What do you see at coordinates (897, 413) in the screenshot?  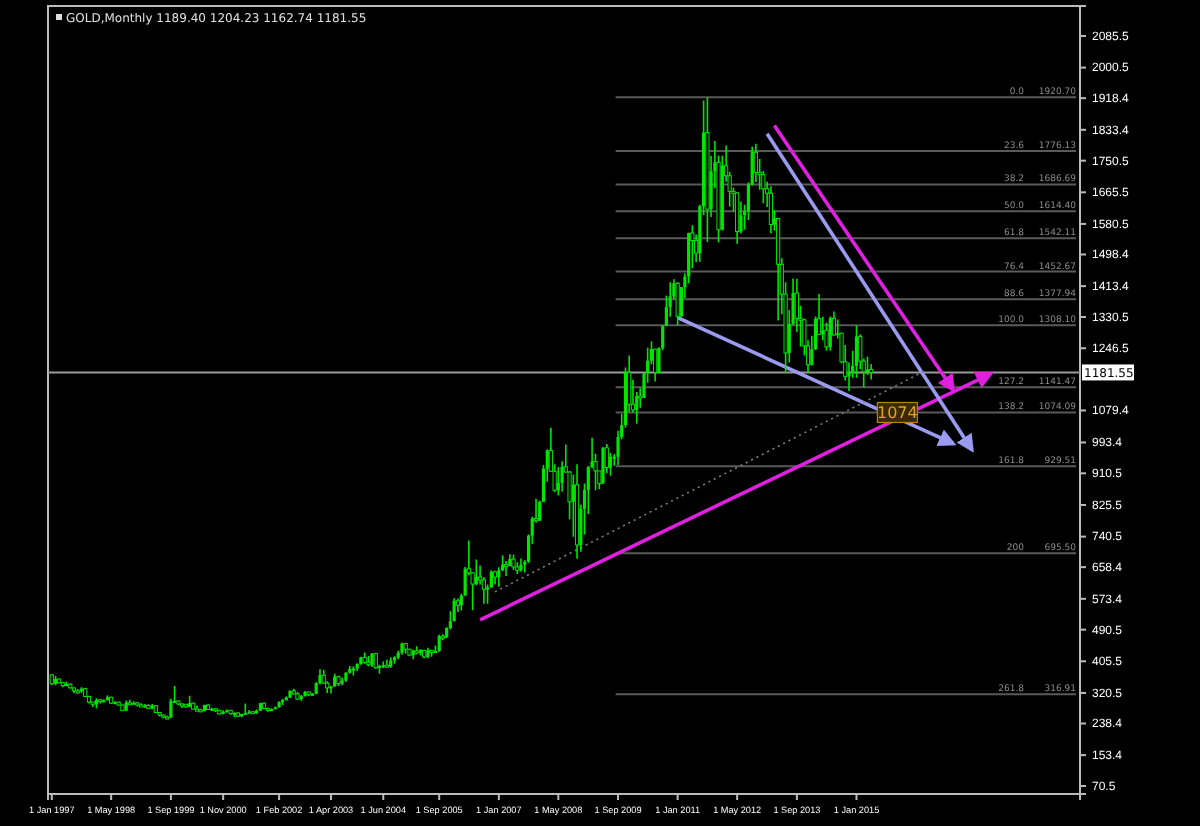 I see `annotation: 1074` at bounding box center [897, 413].